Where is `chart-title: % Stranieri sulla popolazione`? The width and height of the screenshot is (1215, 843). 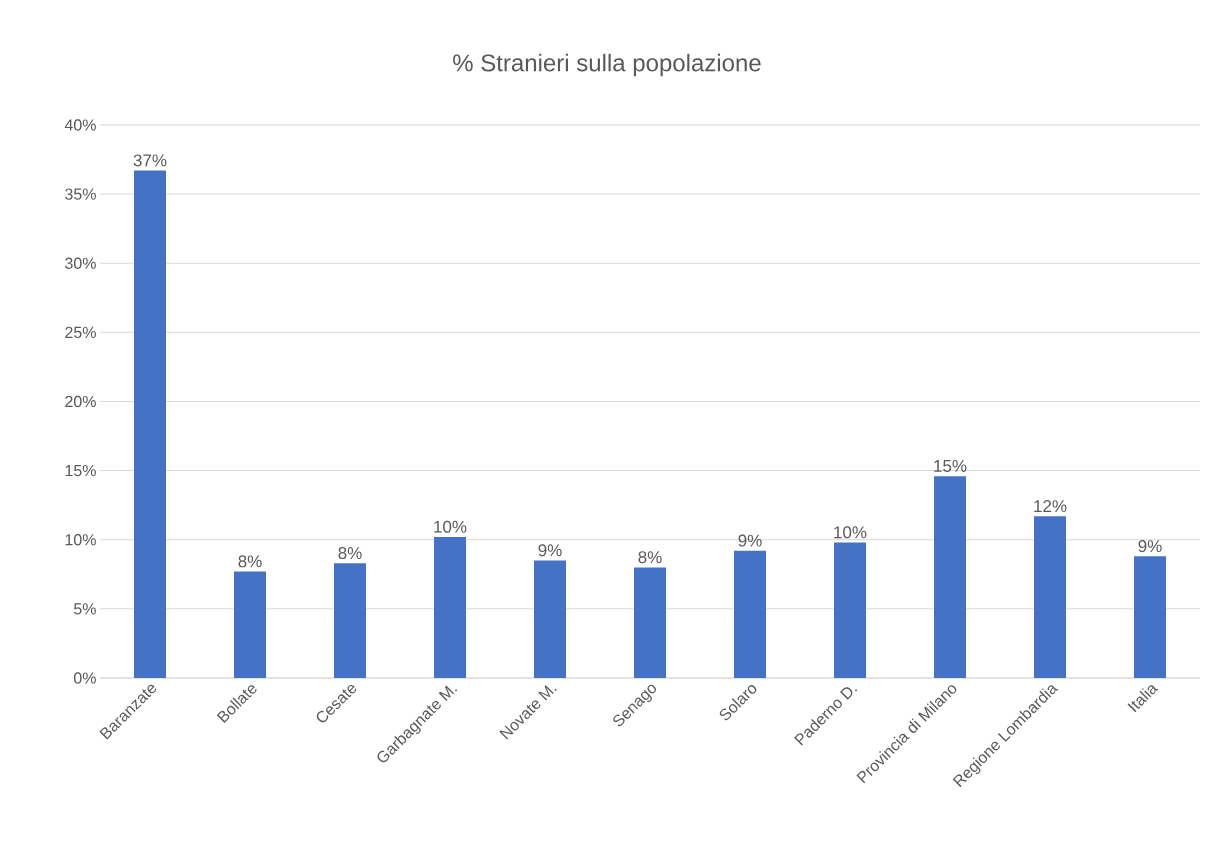
chart-title: % Stranieri sulla popolazione is located at coordinates (607, 65).